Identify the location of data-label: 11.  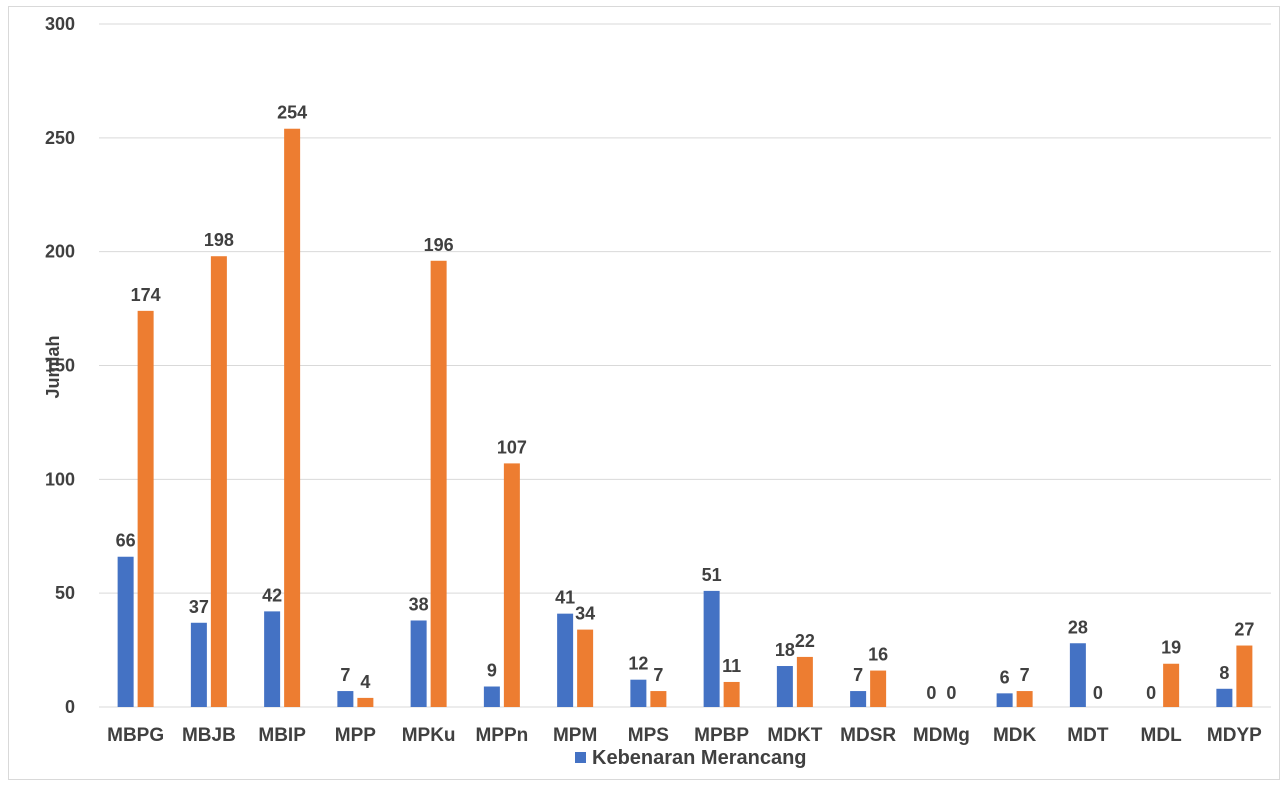
(731, 666).